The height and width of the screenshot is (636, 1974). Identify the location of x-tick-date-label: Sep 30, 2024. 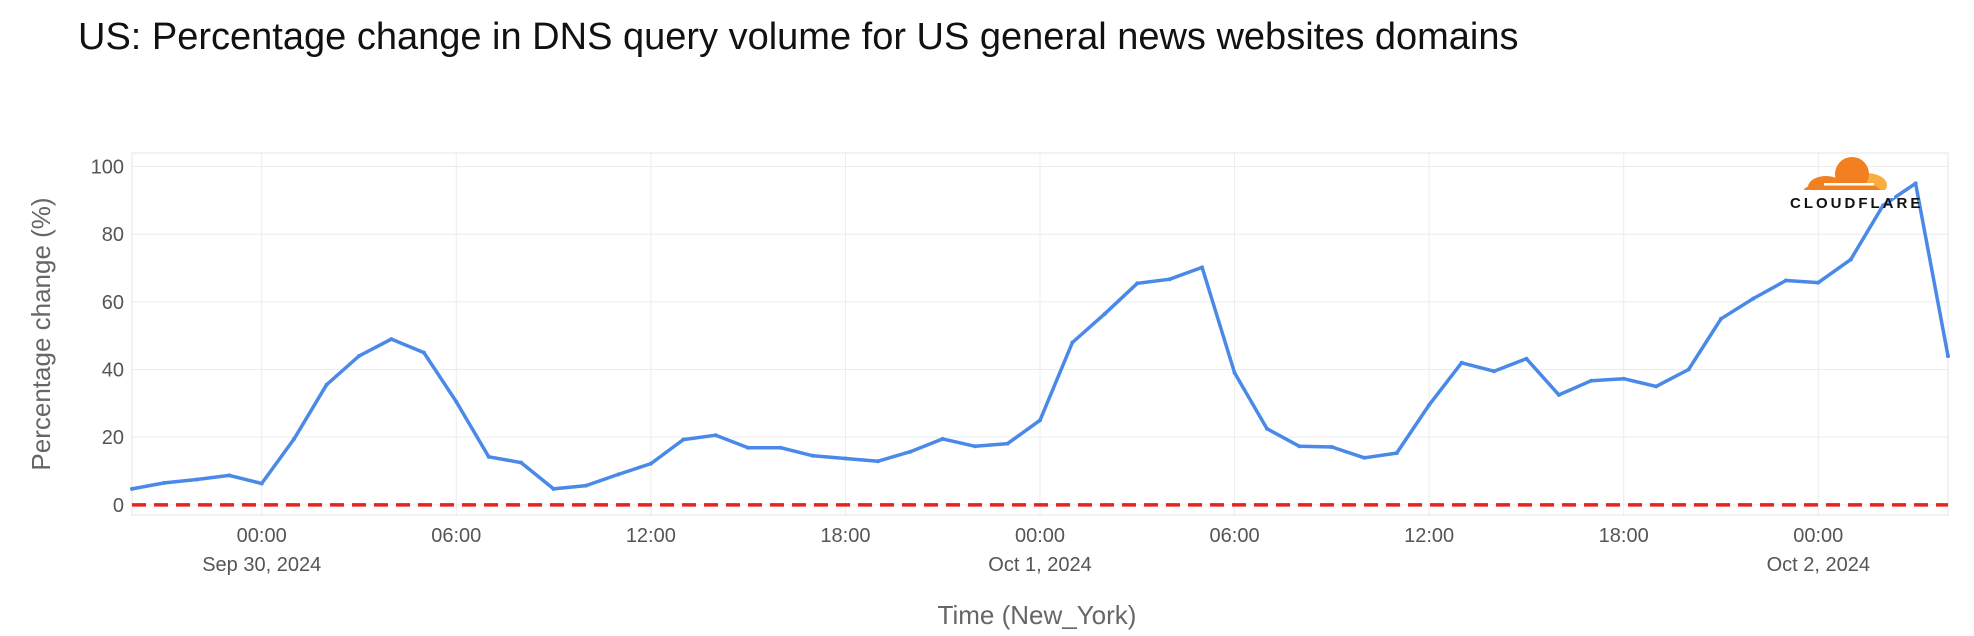
(261, 565).